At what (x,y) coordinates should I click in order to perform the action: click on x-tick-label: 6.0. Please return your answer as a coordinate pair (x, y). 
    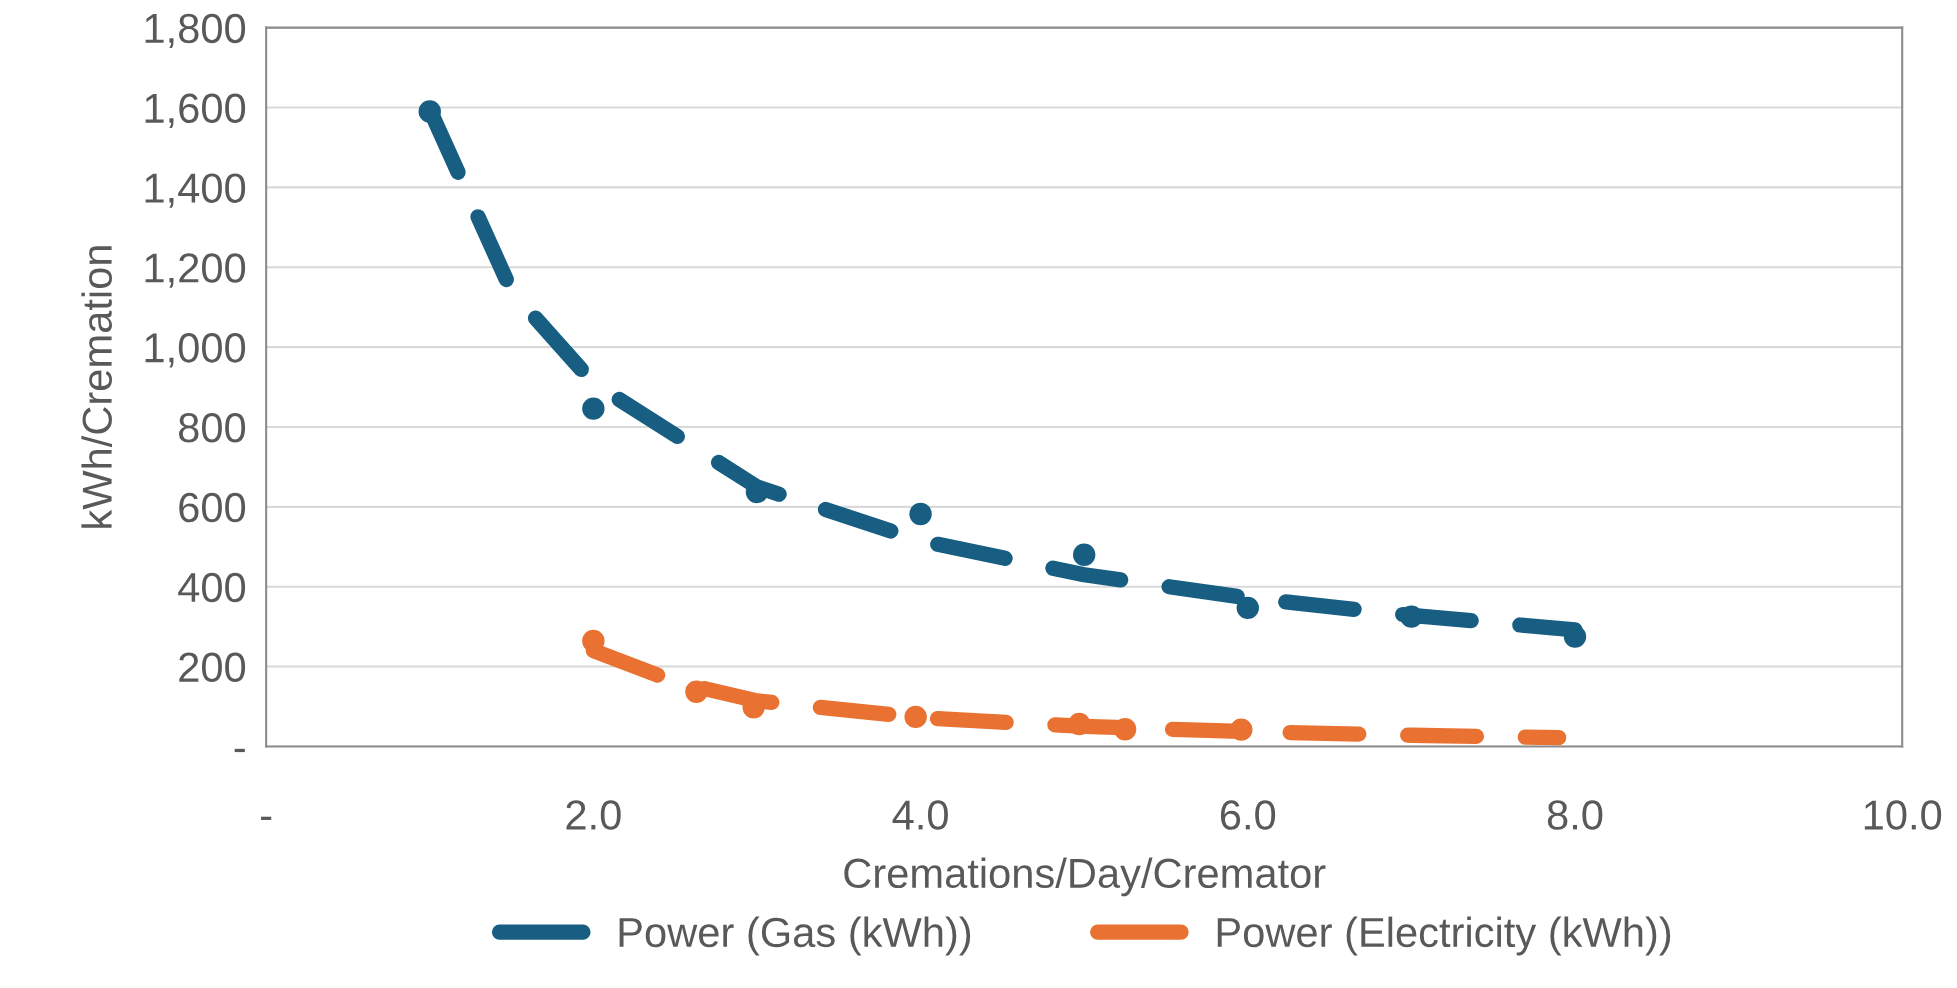
    Looking at the image, I should click on (1248, 815).